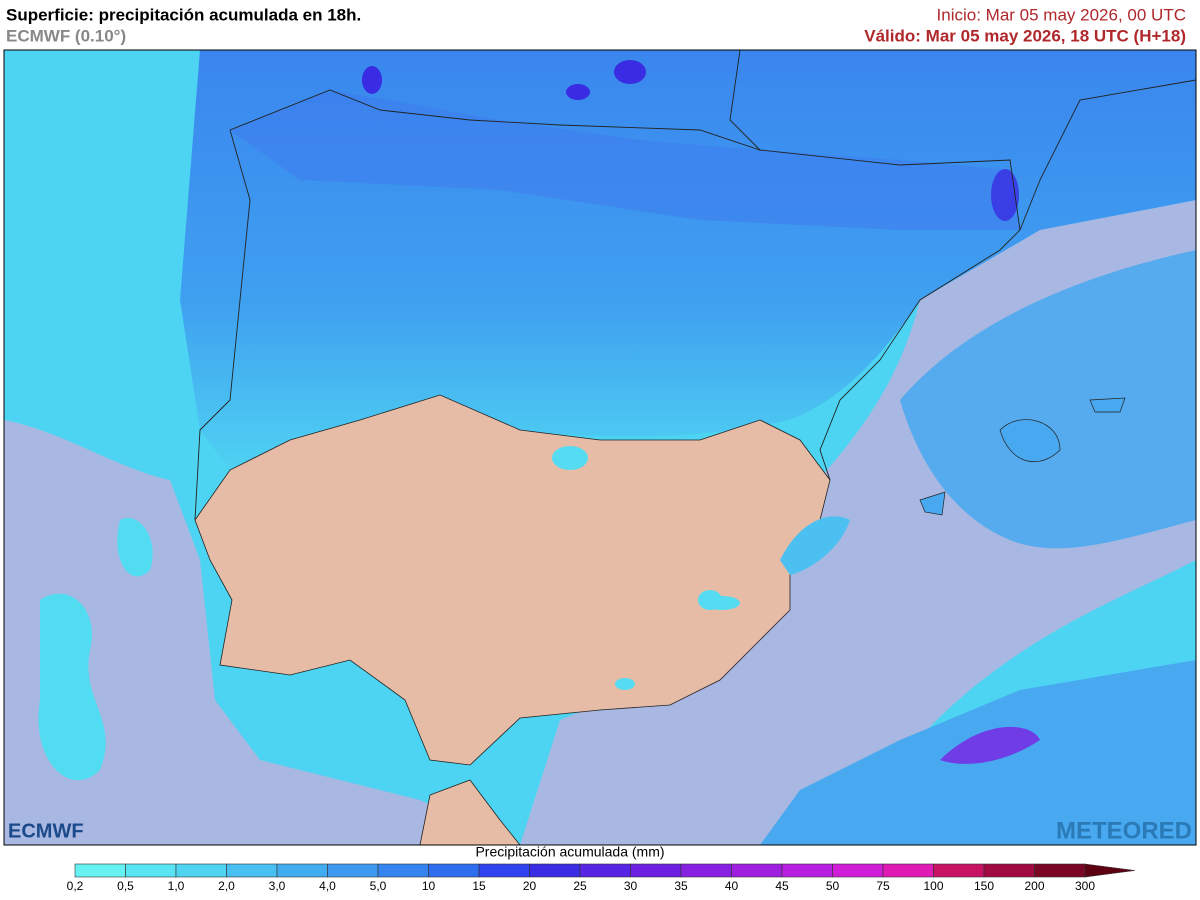 The width and height of the screenshot is (1200, 900). What do you see at coordinates (1034, 886) in the screenshot?
I see `colorbar-tick-label: 200` at bounding box center [1034, 886].